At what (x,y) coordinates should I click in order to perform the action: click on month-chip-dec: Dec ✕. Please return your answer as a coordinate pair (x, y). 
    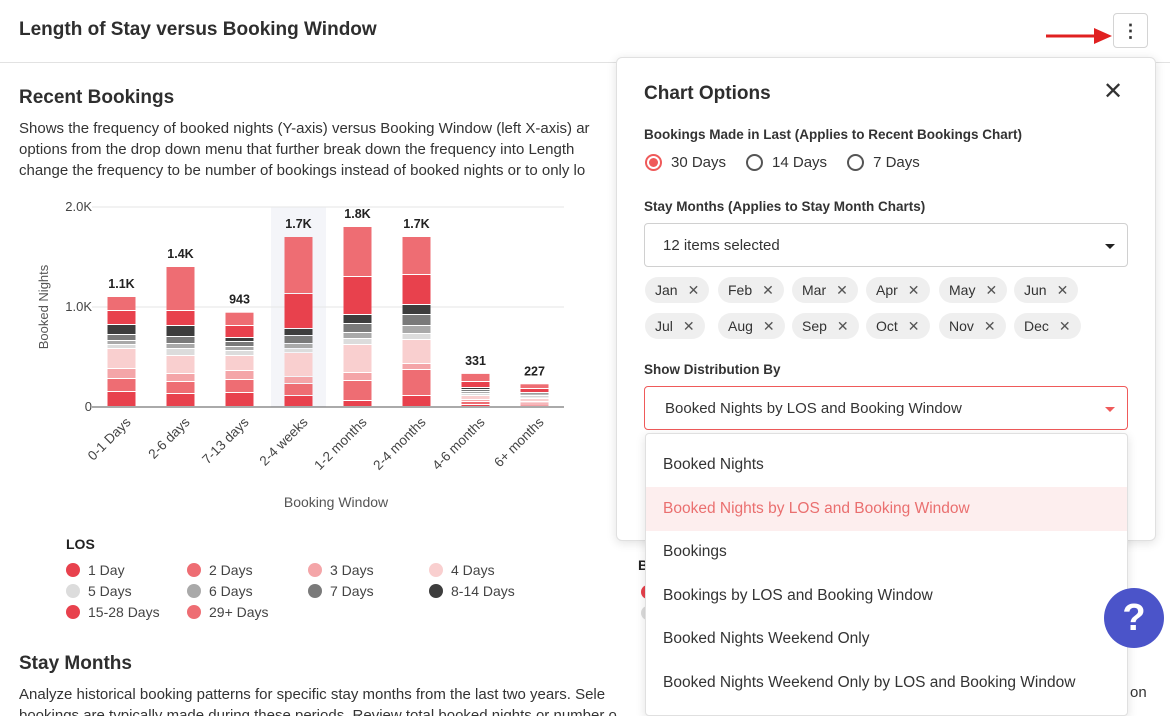
    Looking at the image, I should click on (1047, 326).